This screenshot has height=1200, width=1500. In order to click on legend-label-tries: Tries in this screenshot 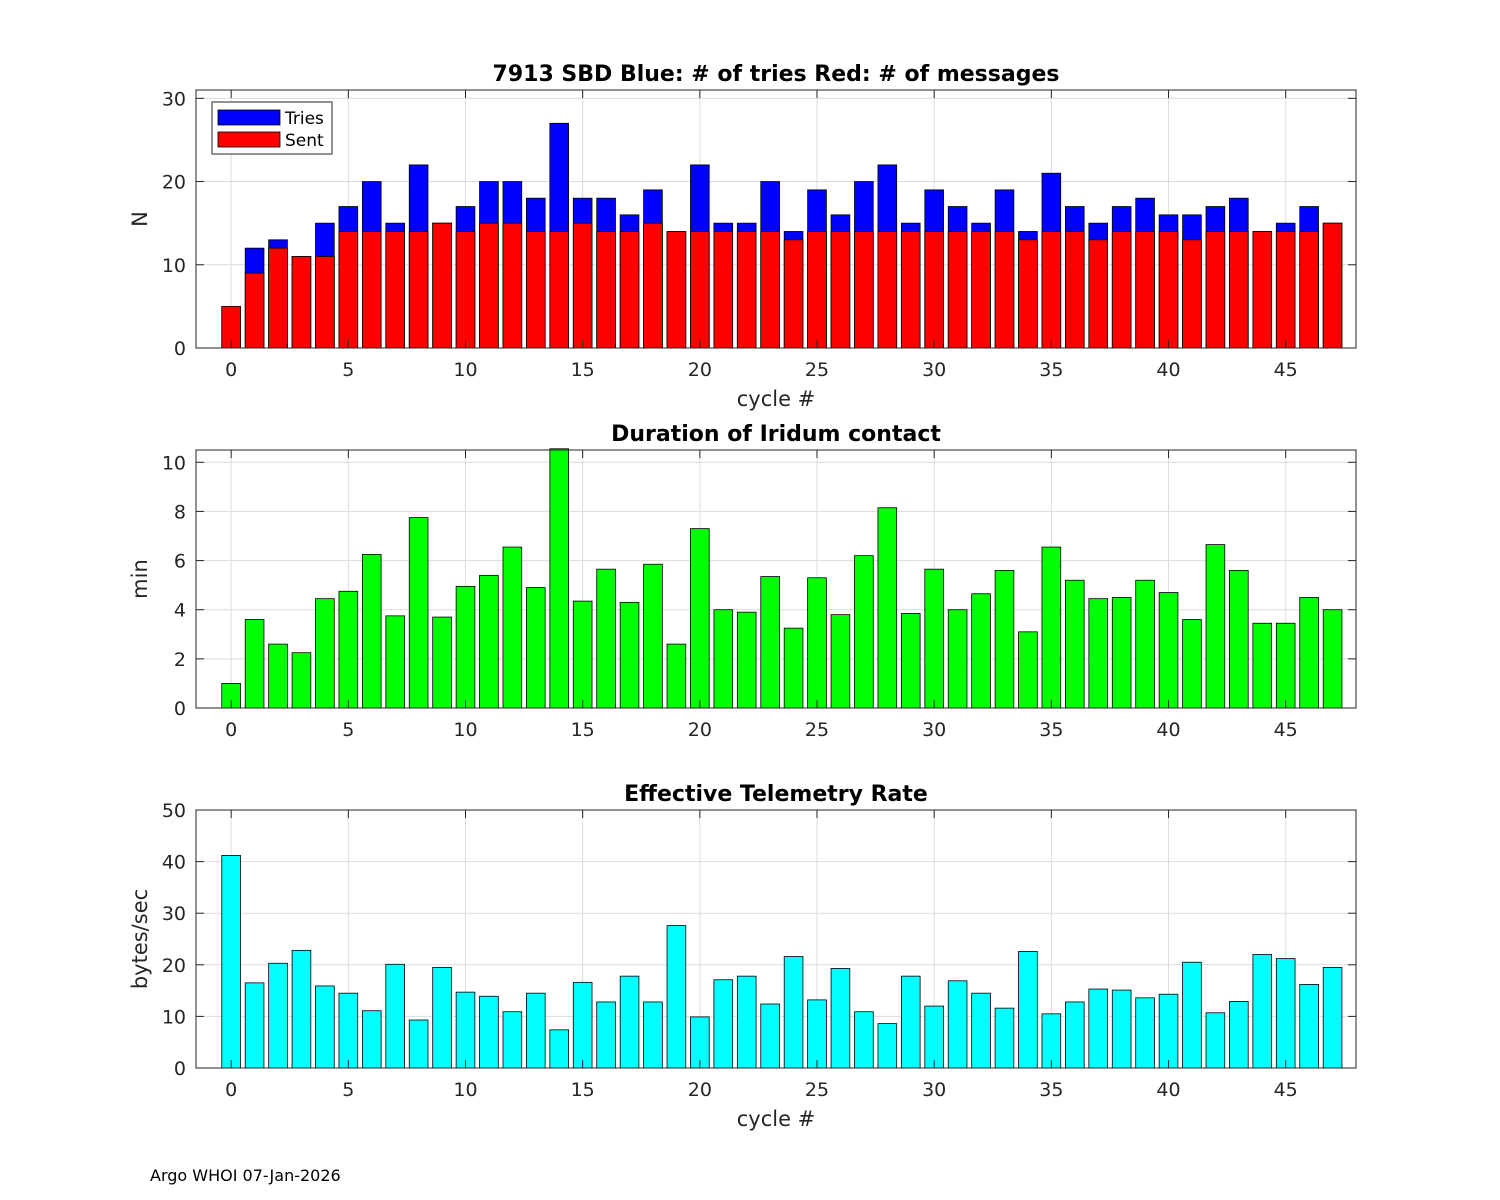, I will do `click(304, 119)`.